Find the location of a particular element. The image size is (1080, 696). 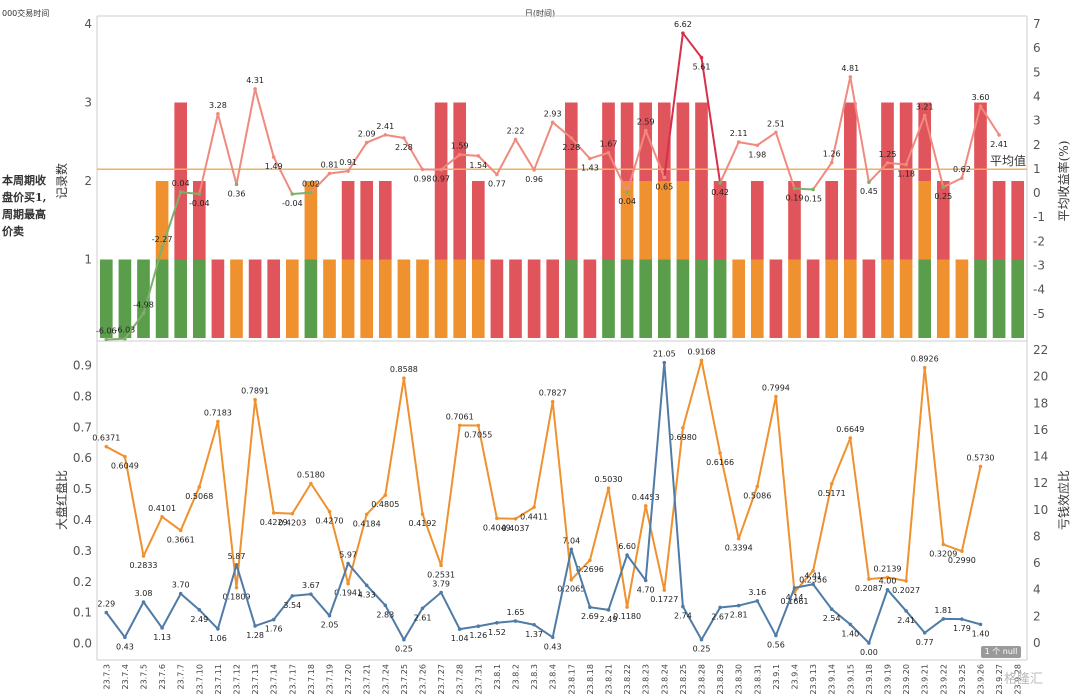

null-count-badge: 1 个 null is located at coordinates (1001, 652).